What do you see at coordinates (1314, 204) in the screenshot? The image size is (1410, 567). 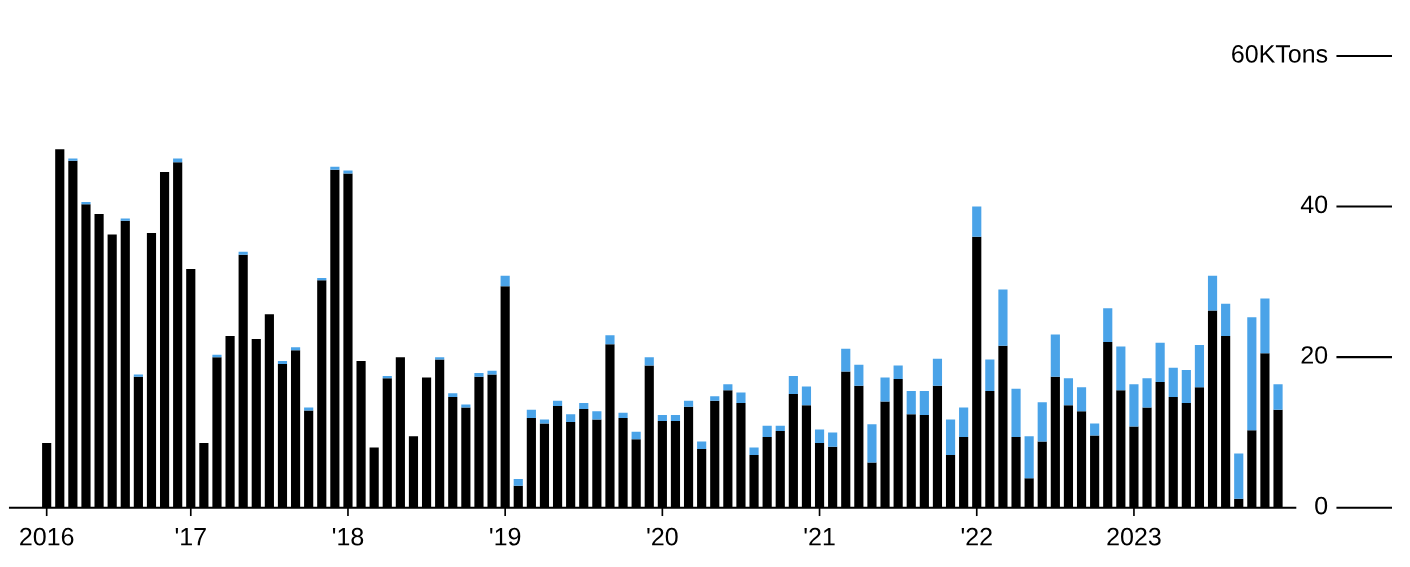 I see `y-tick-label: 40` at bounding box center [1314, 204].